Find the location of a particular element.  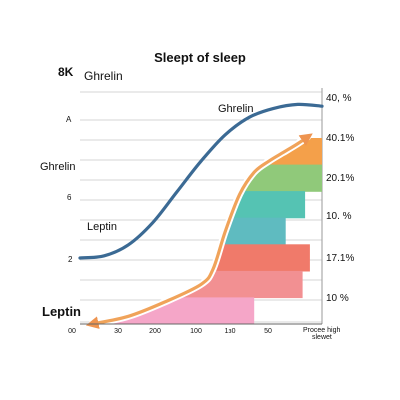

right-label-2: 40.1% is located at coordinates (340, 138).